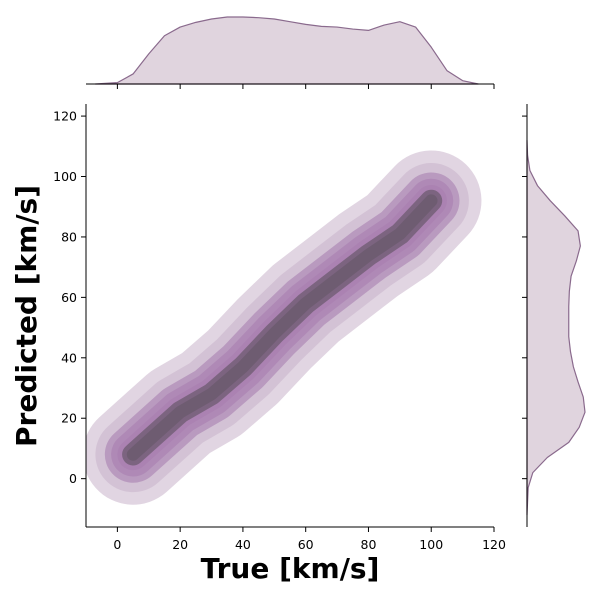  Describe the element at coordinates (65, 176) in the screenshot. I see `y-tick-label: 100` at that location.